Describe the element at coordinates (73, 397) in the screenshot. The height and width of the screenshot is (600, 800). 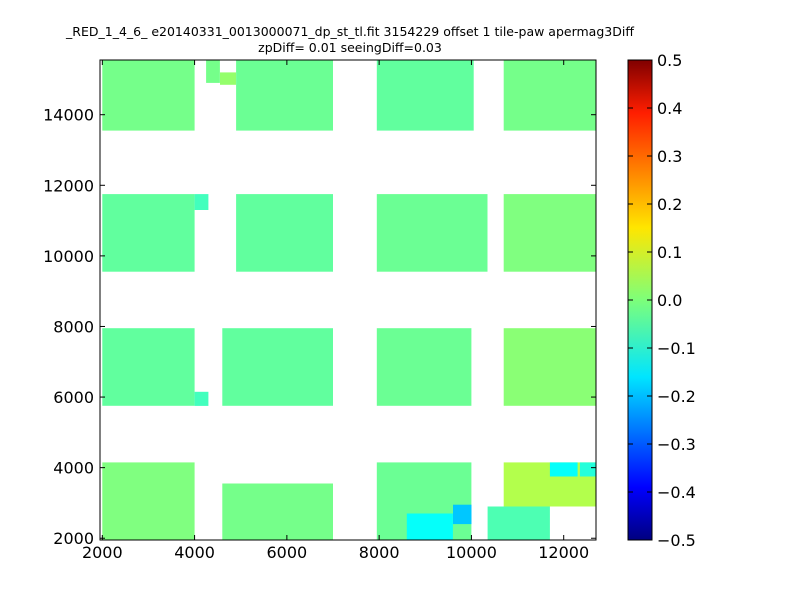
I see `y-tick-label: 6000` at that location.